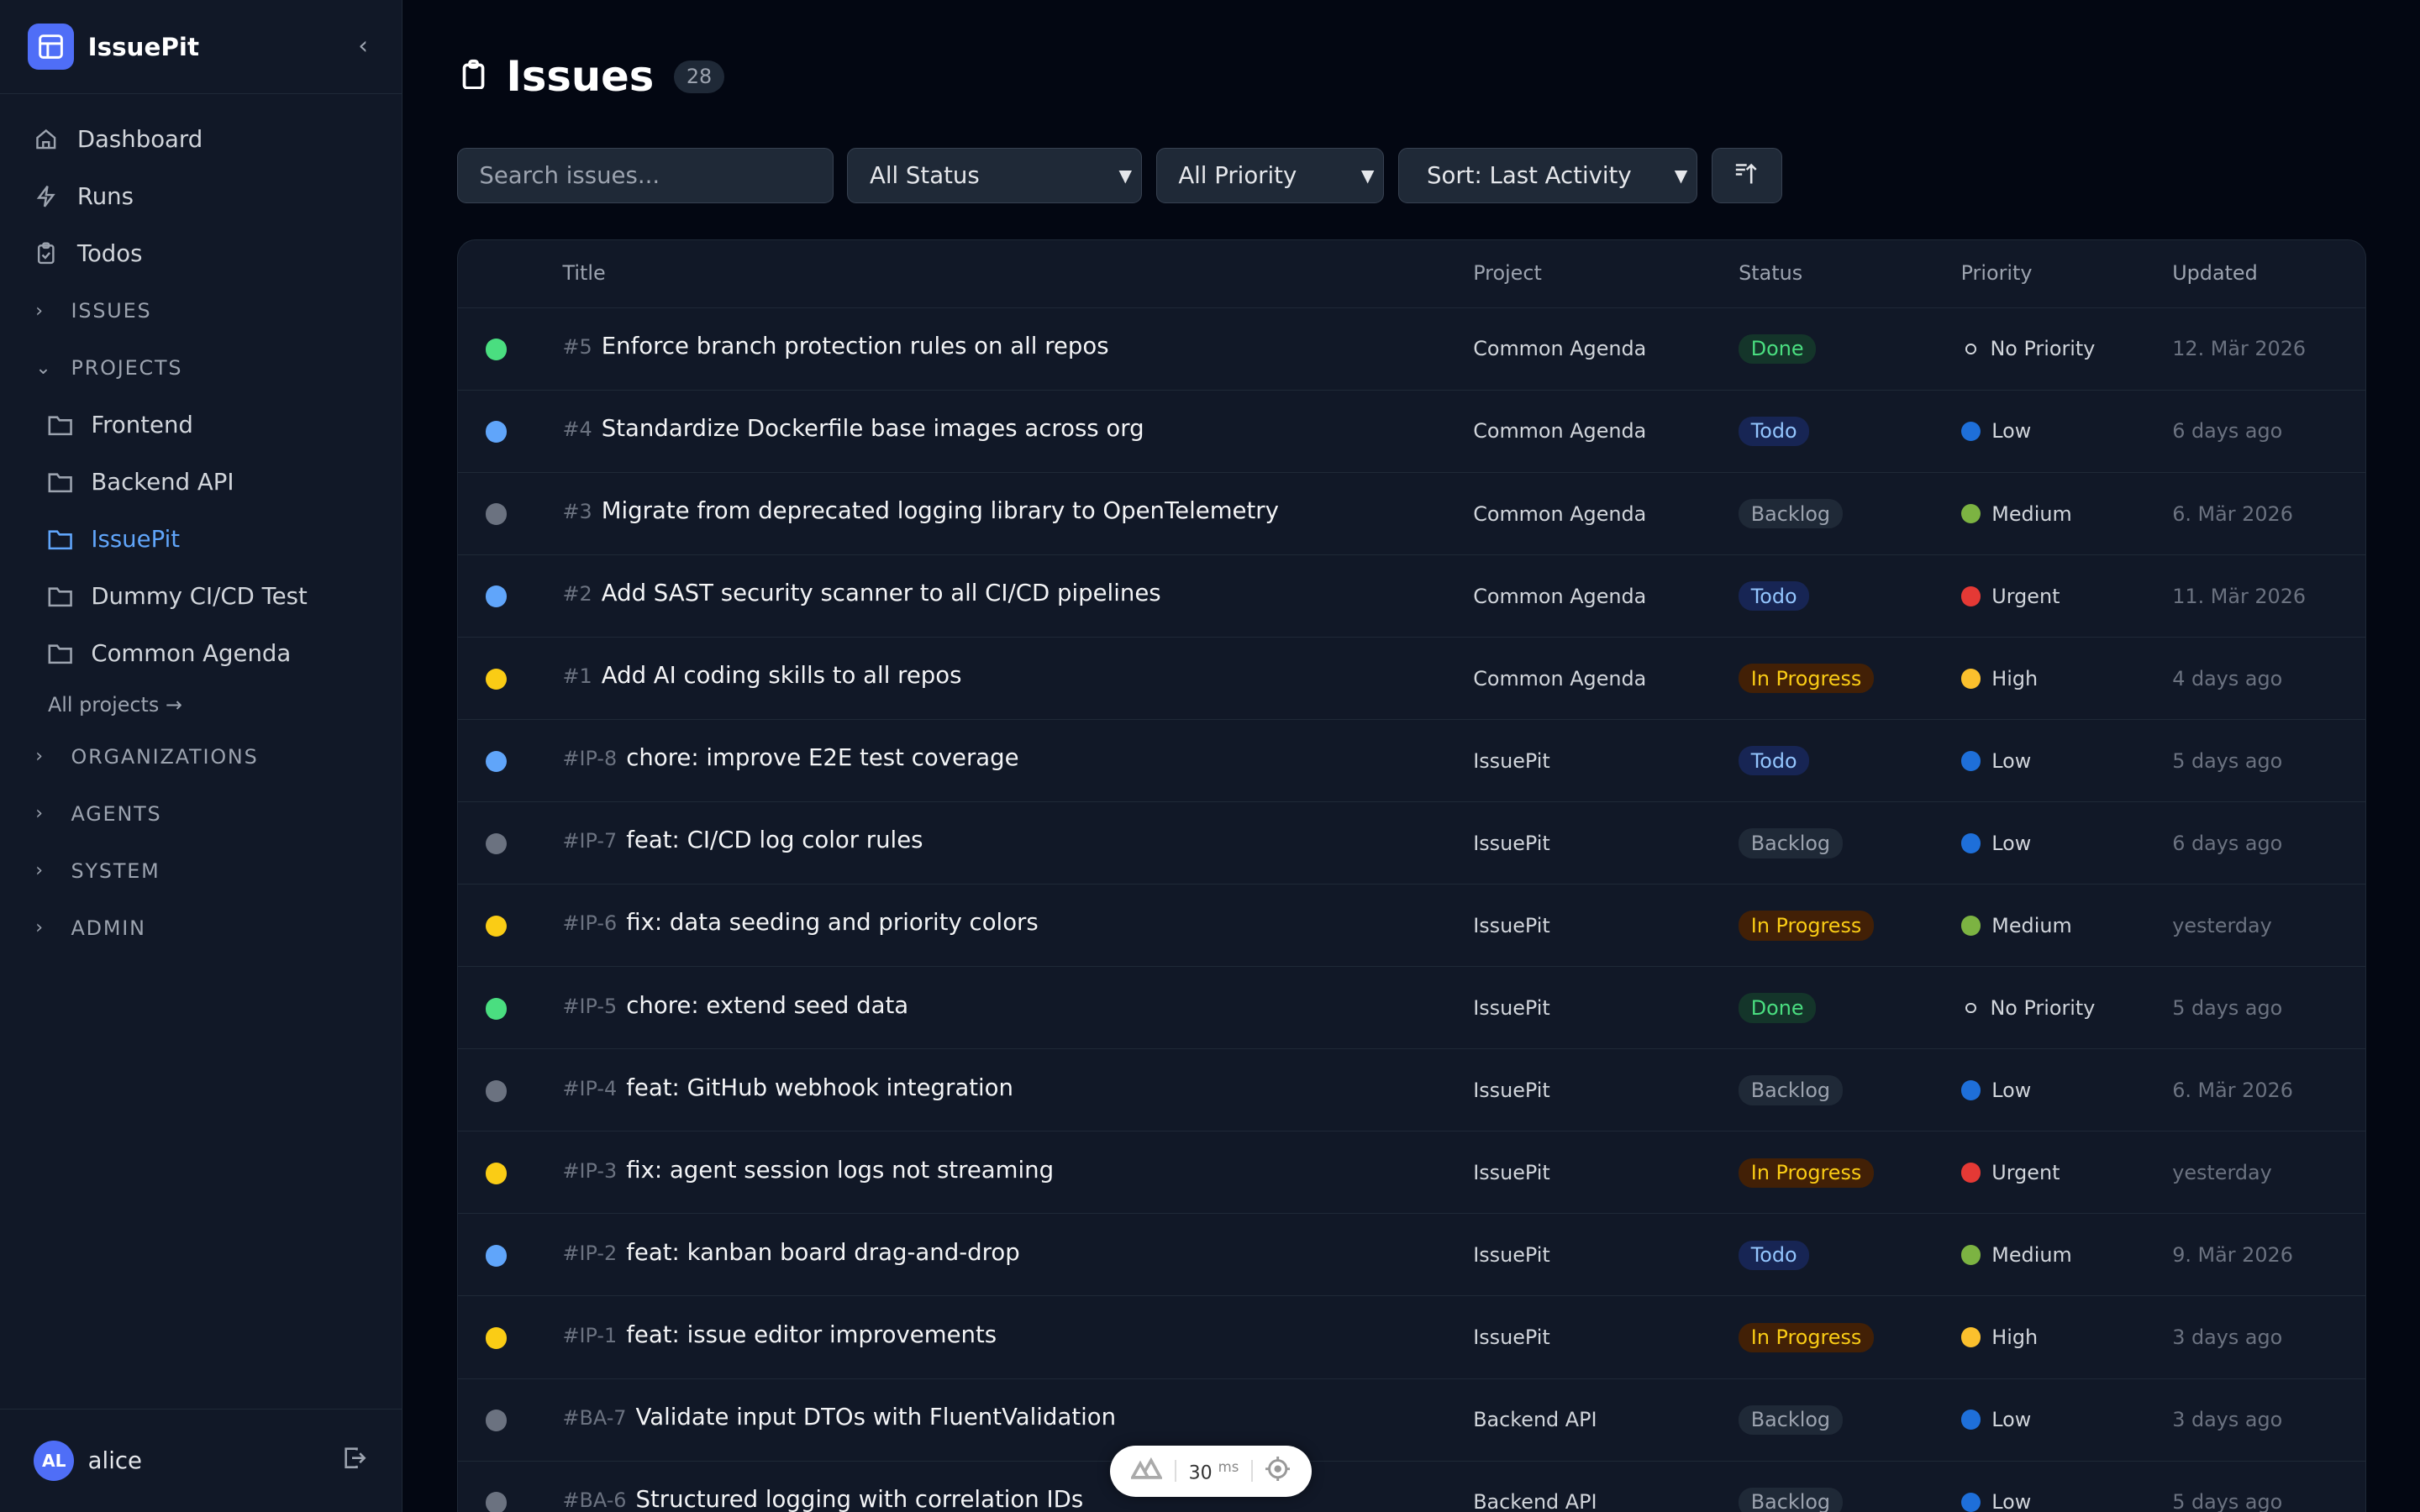 The width and height of the screenshot is (2420, 1512). Describe the element at coordinates (201, 425) in the screenshot. I see `sidebar-project-item: Frontend` at that location.